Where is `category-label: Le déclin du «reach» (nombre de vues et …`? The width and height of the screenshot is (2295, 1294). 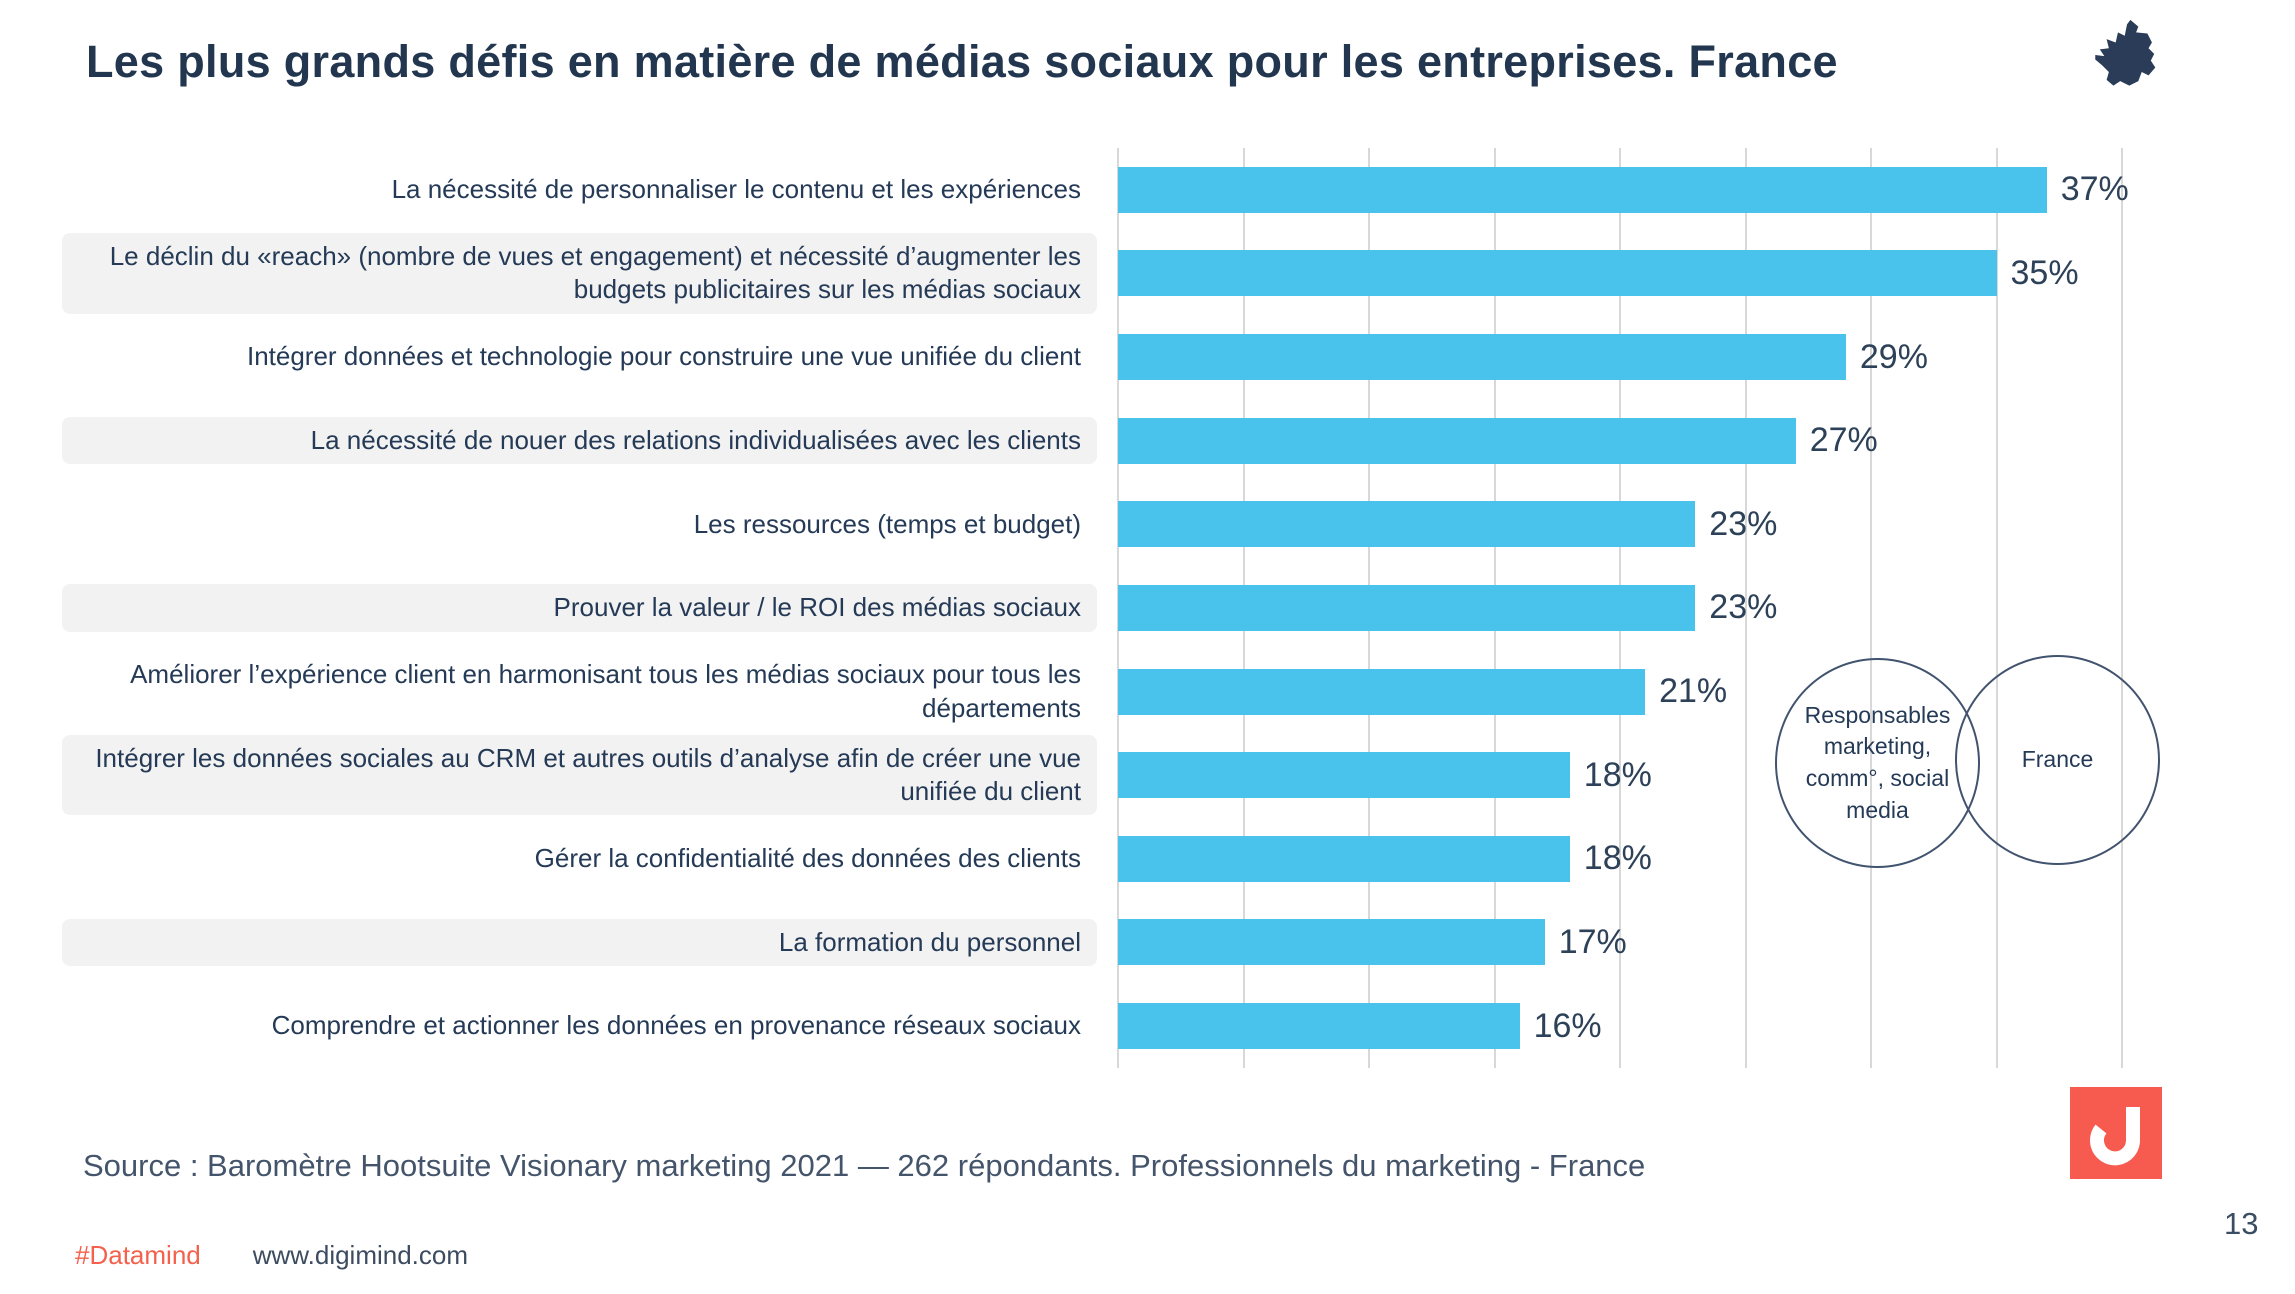 category-label: Le déclin du «reach» (nombre de vues et … is located at coordinates (595, 273).